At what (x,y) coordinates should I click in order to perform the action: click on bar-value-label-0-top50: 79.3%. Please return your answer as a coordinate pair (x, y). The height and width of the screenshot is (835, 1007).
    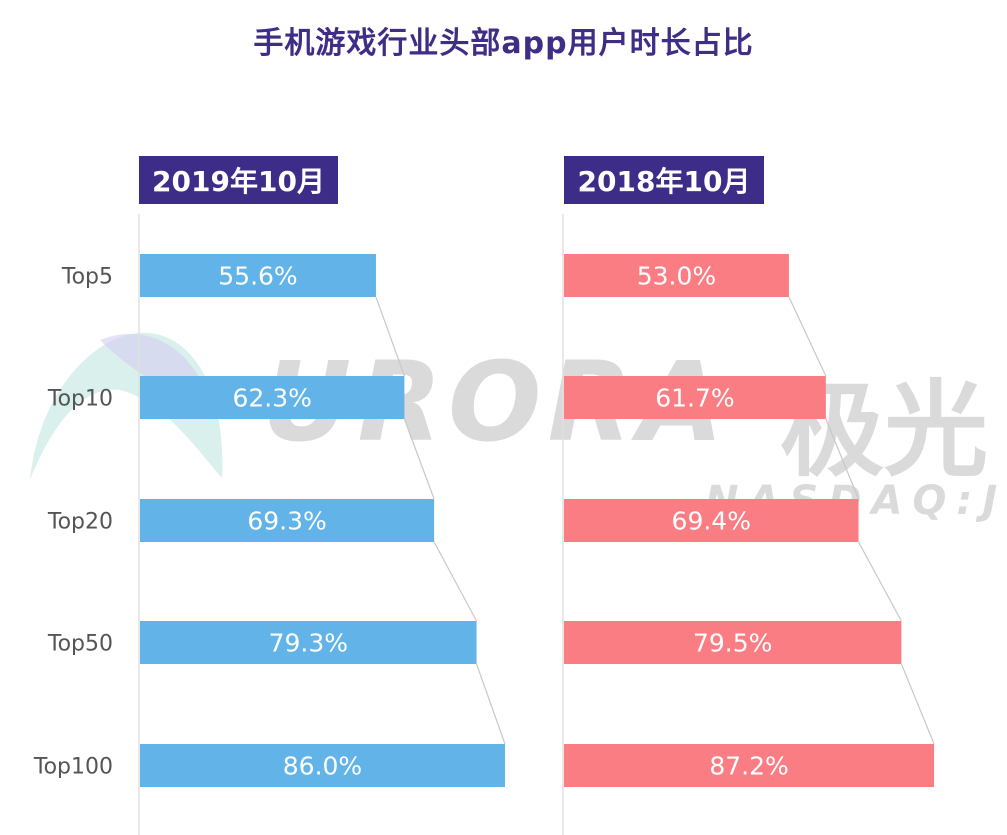
    Looking at the image, I should click on (308, 643).